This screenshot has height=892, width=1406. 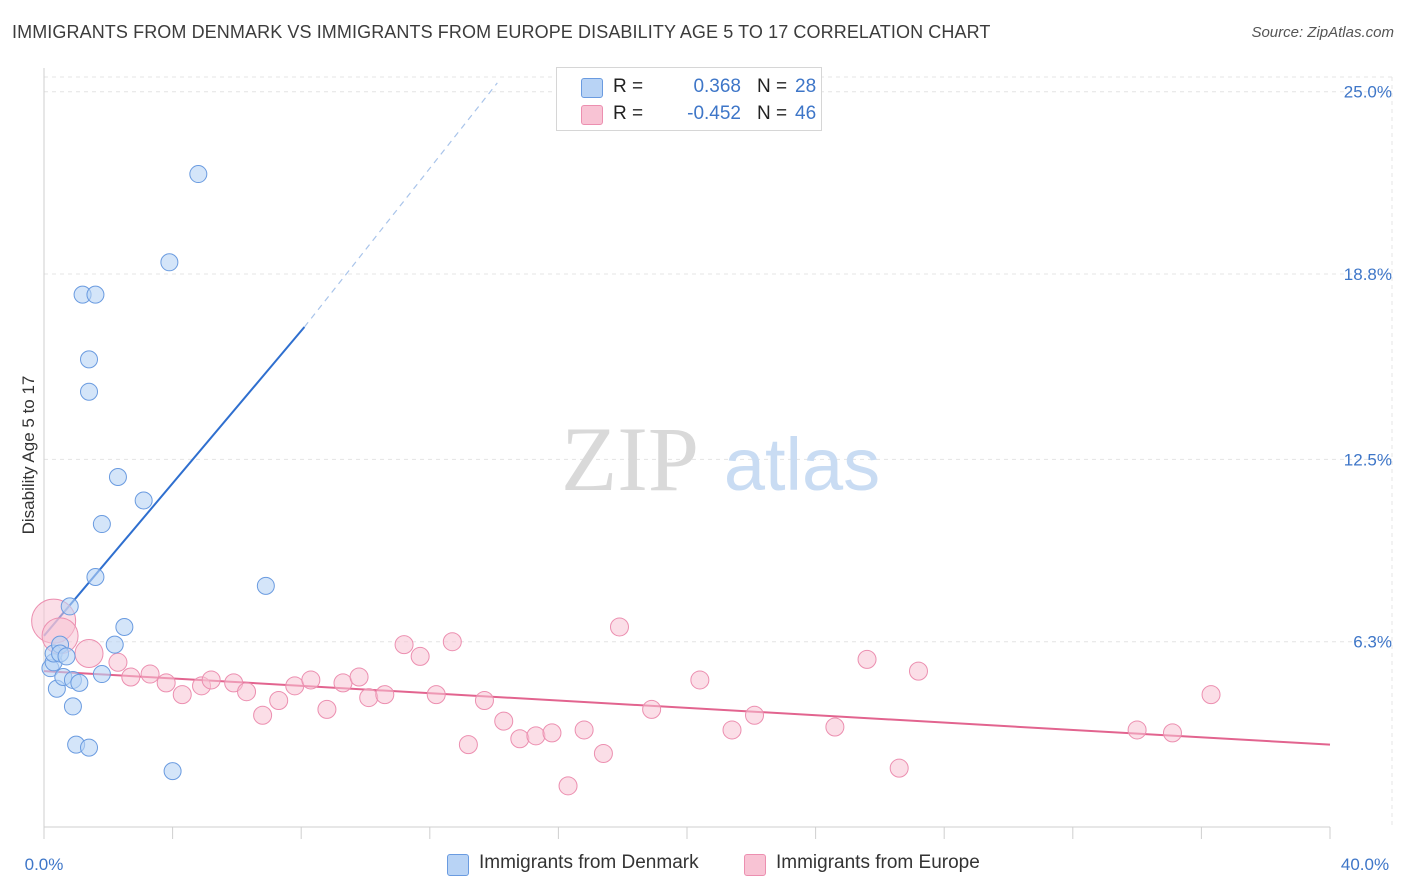 What do you see at coordinates (28, 455) in the screenshot?
I see `y-axis-label: Disability Age 5 to 17` at bounding box center [28, 455].